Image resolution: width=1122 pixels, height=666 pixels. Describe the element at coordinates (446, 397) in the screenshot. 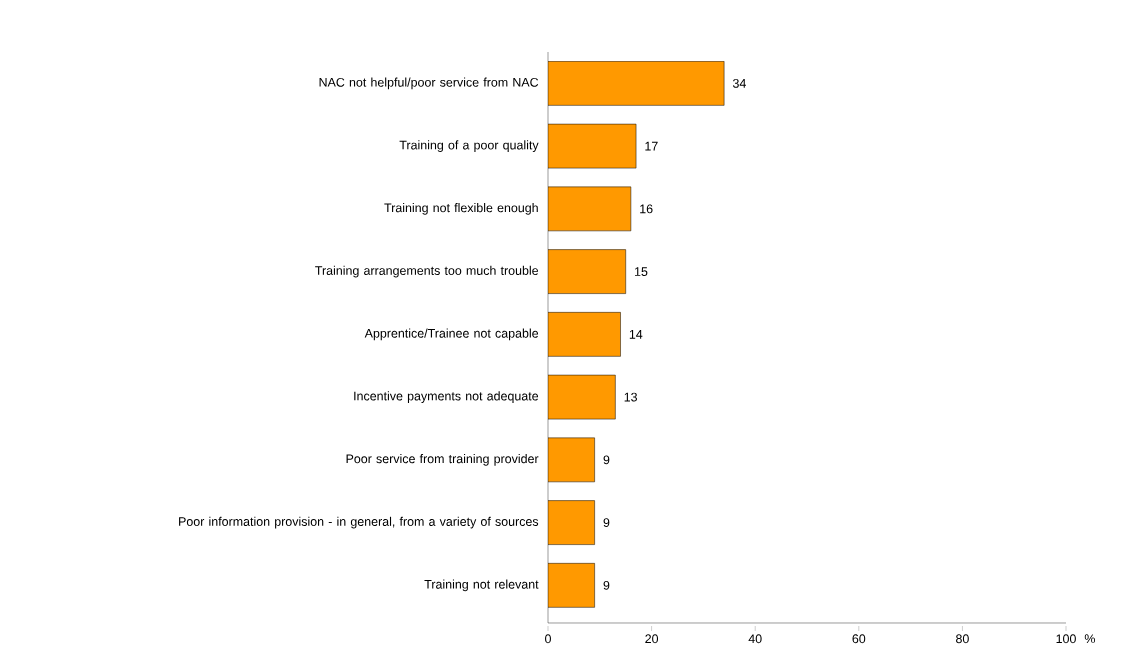

I see `y-tick-label: Incentive payments not adequate` at that location.